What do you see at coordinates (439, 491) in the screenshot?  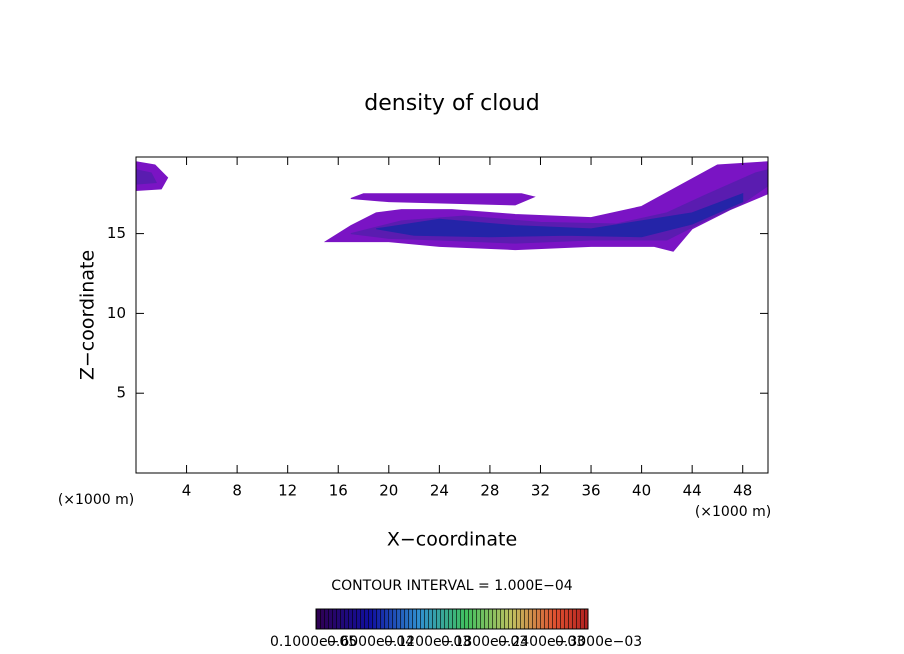 I see `x-tick-label: 24` at bounding box center [439, 491].